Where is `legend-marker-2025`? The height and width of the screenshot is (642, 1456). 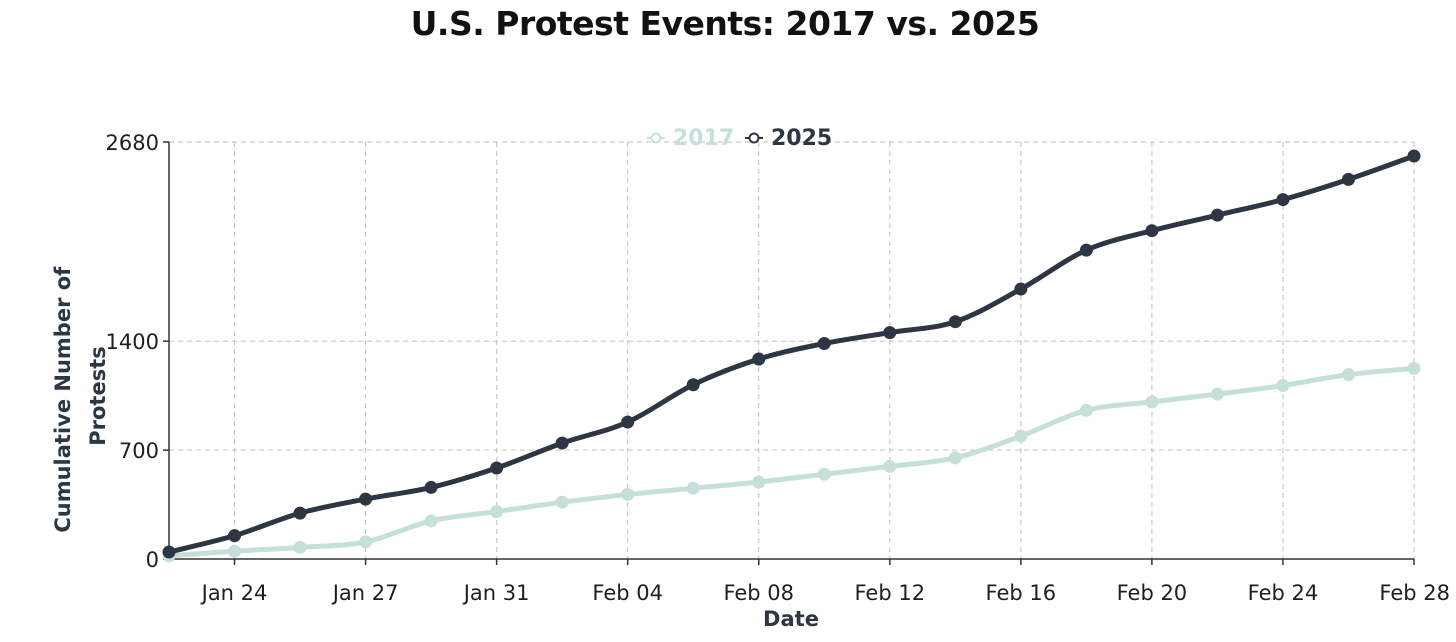 legend-marker-2025 is located at coordinates (754, 138).